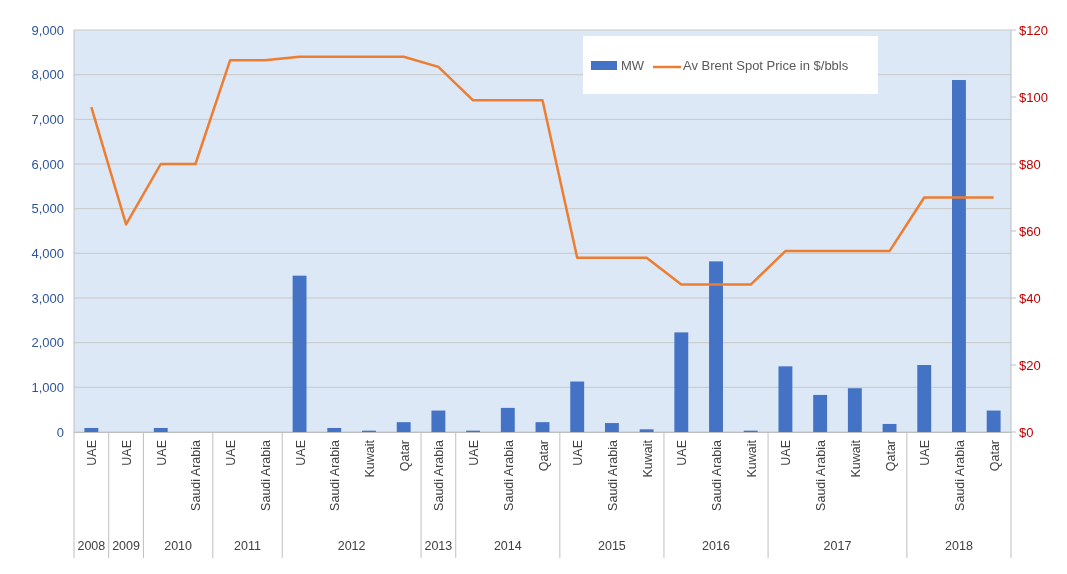  I want to click on y2-tick-label: $100, so click(1033, 97).